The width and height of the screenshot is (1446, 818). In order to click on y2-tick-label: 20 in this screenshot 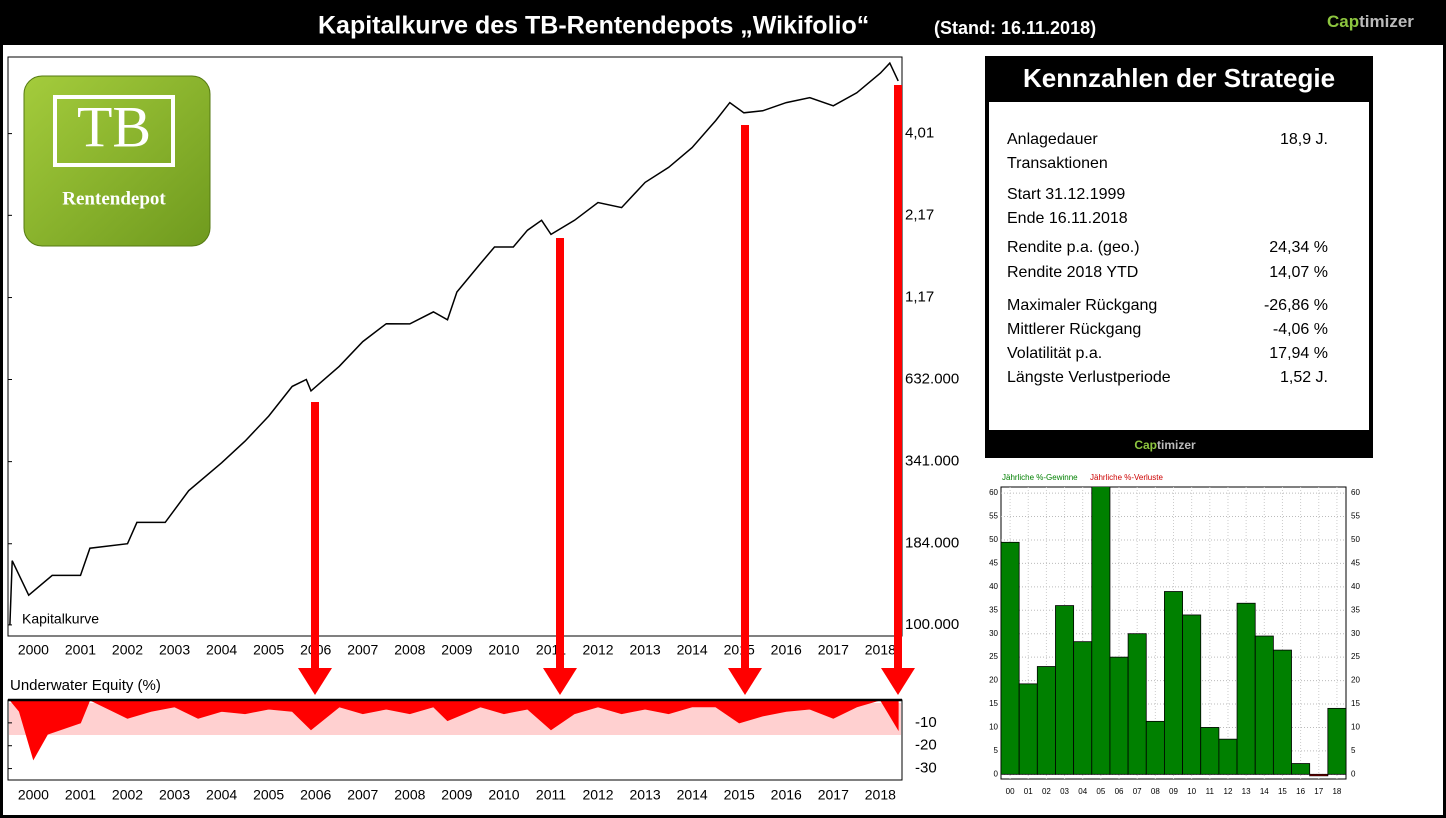, I will do `click(1355, 680)`.